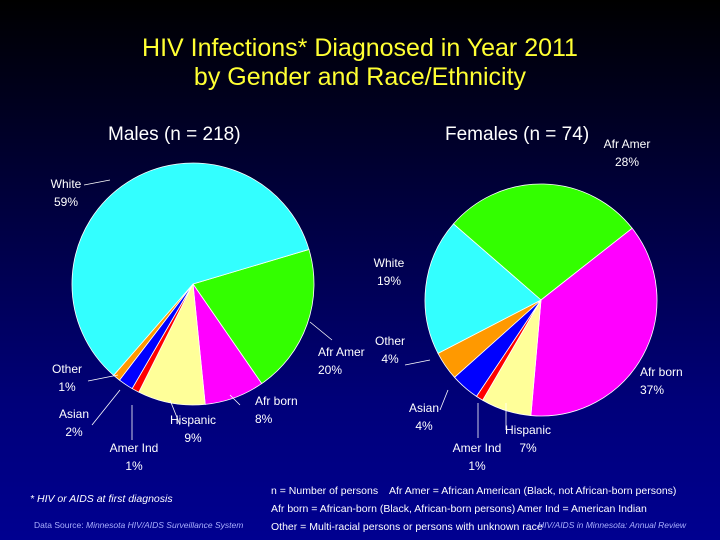 The height and width of the screenshot is (540, 720). What do you see at coordinates (582, 509) in the screenshot?
I see `note-amer-ind: Amer Ind = American Indian` at bounding box center [582, 509].